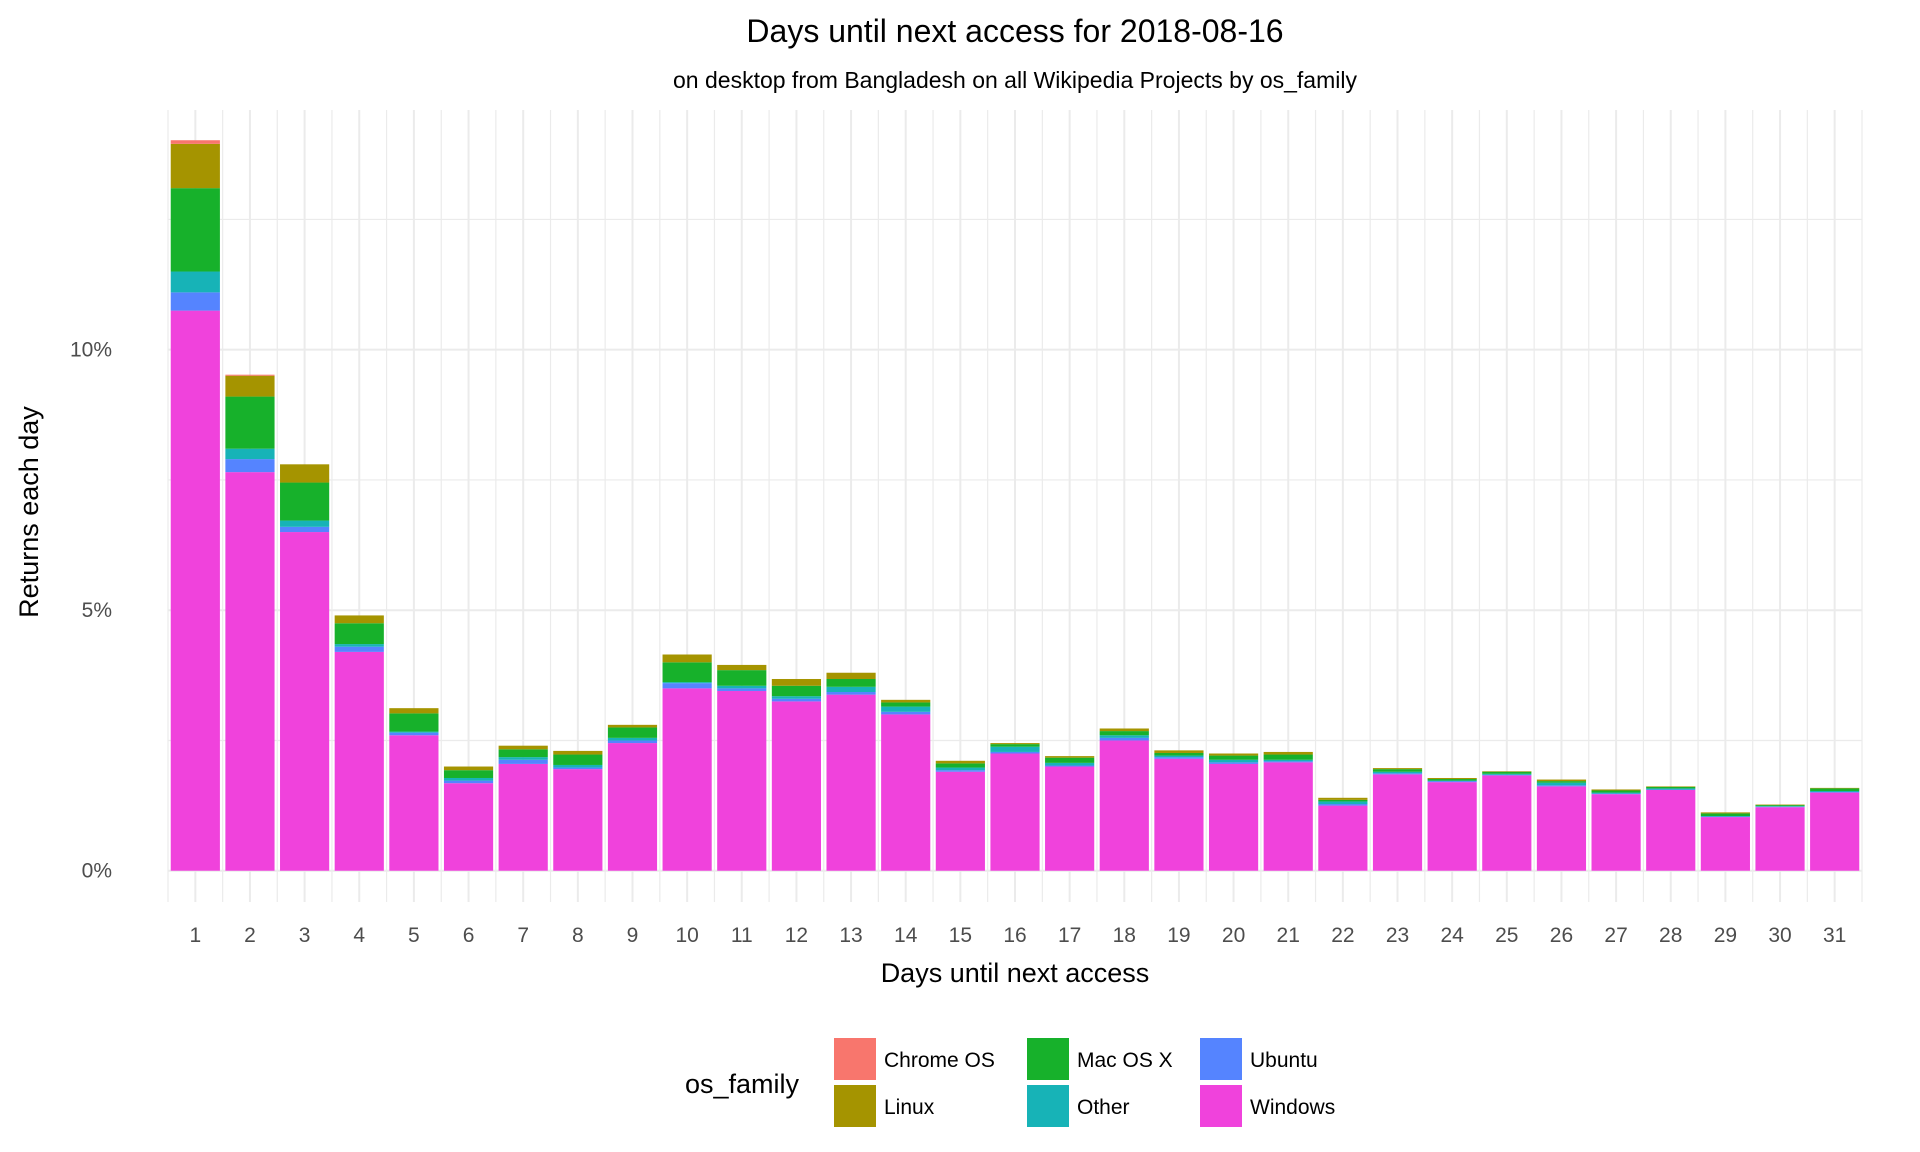 The image size is (1920, 1152). Describe the element at coordinates (742, 1084) in the screenshot. I see `legend-title: os_family` at that location.